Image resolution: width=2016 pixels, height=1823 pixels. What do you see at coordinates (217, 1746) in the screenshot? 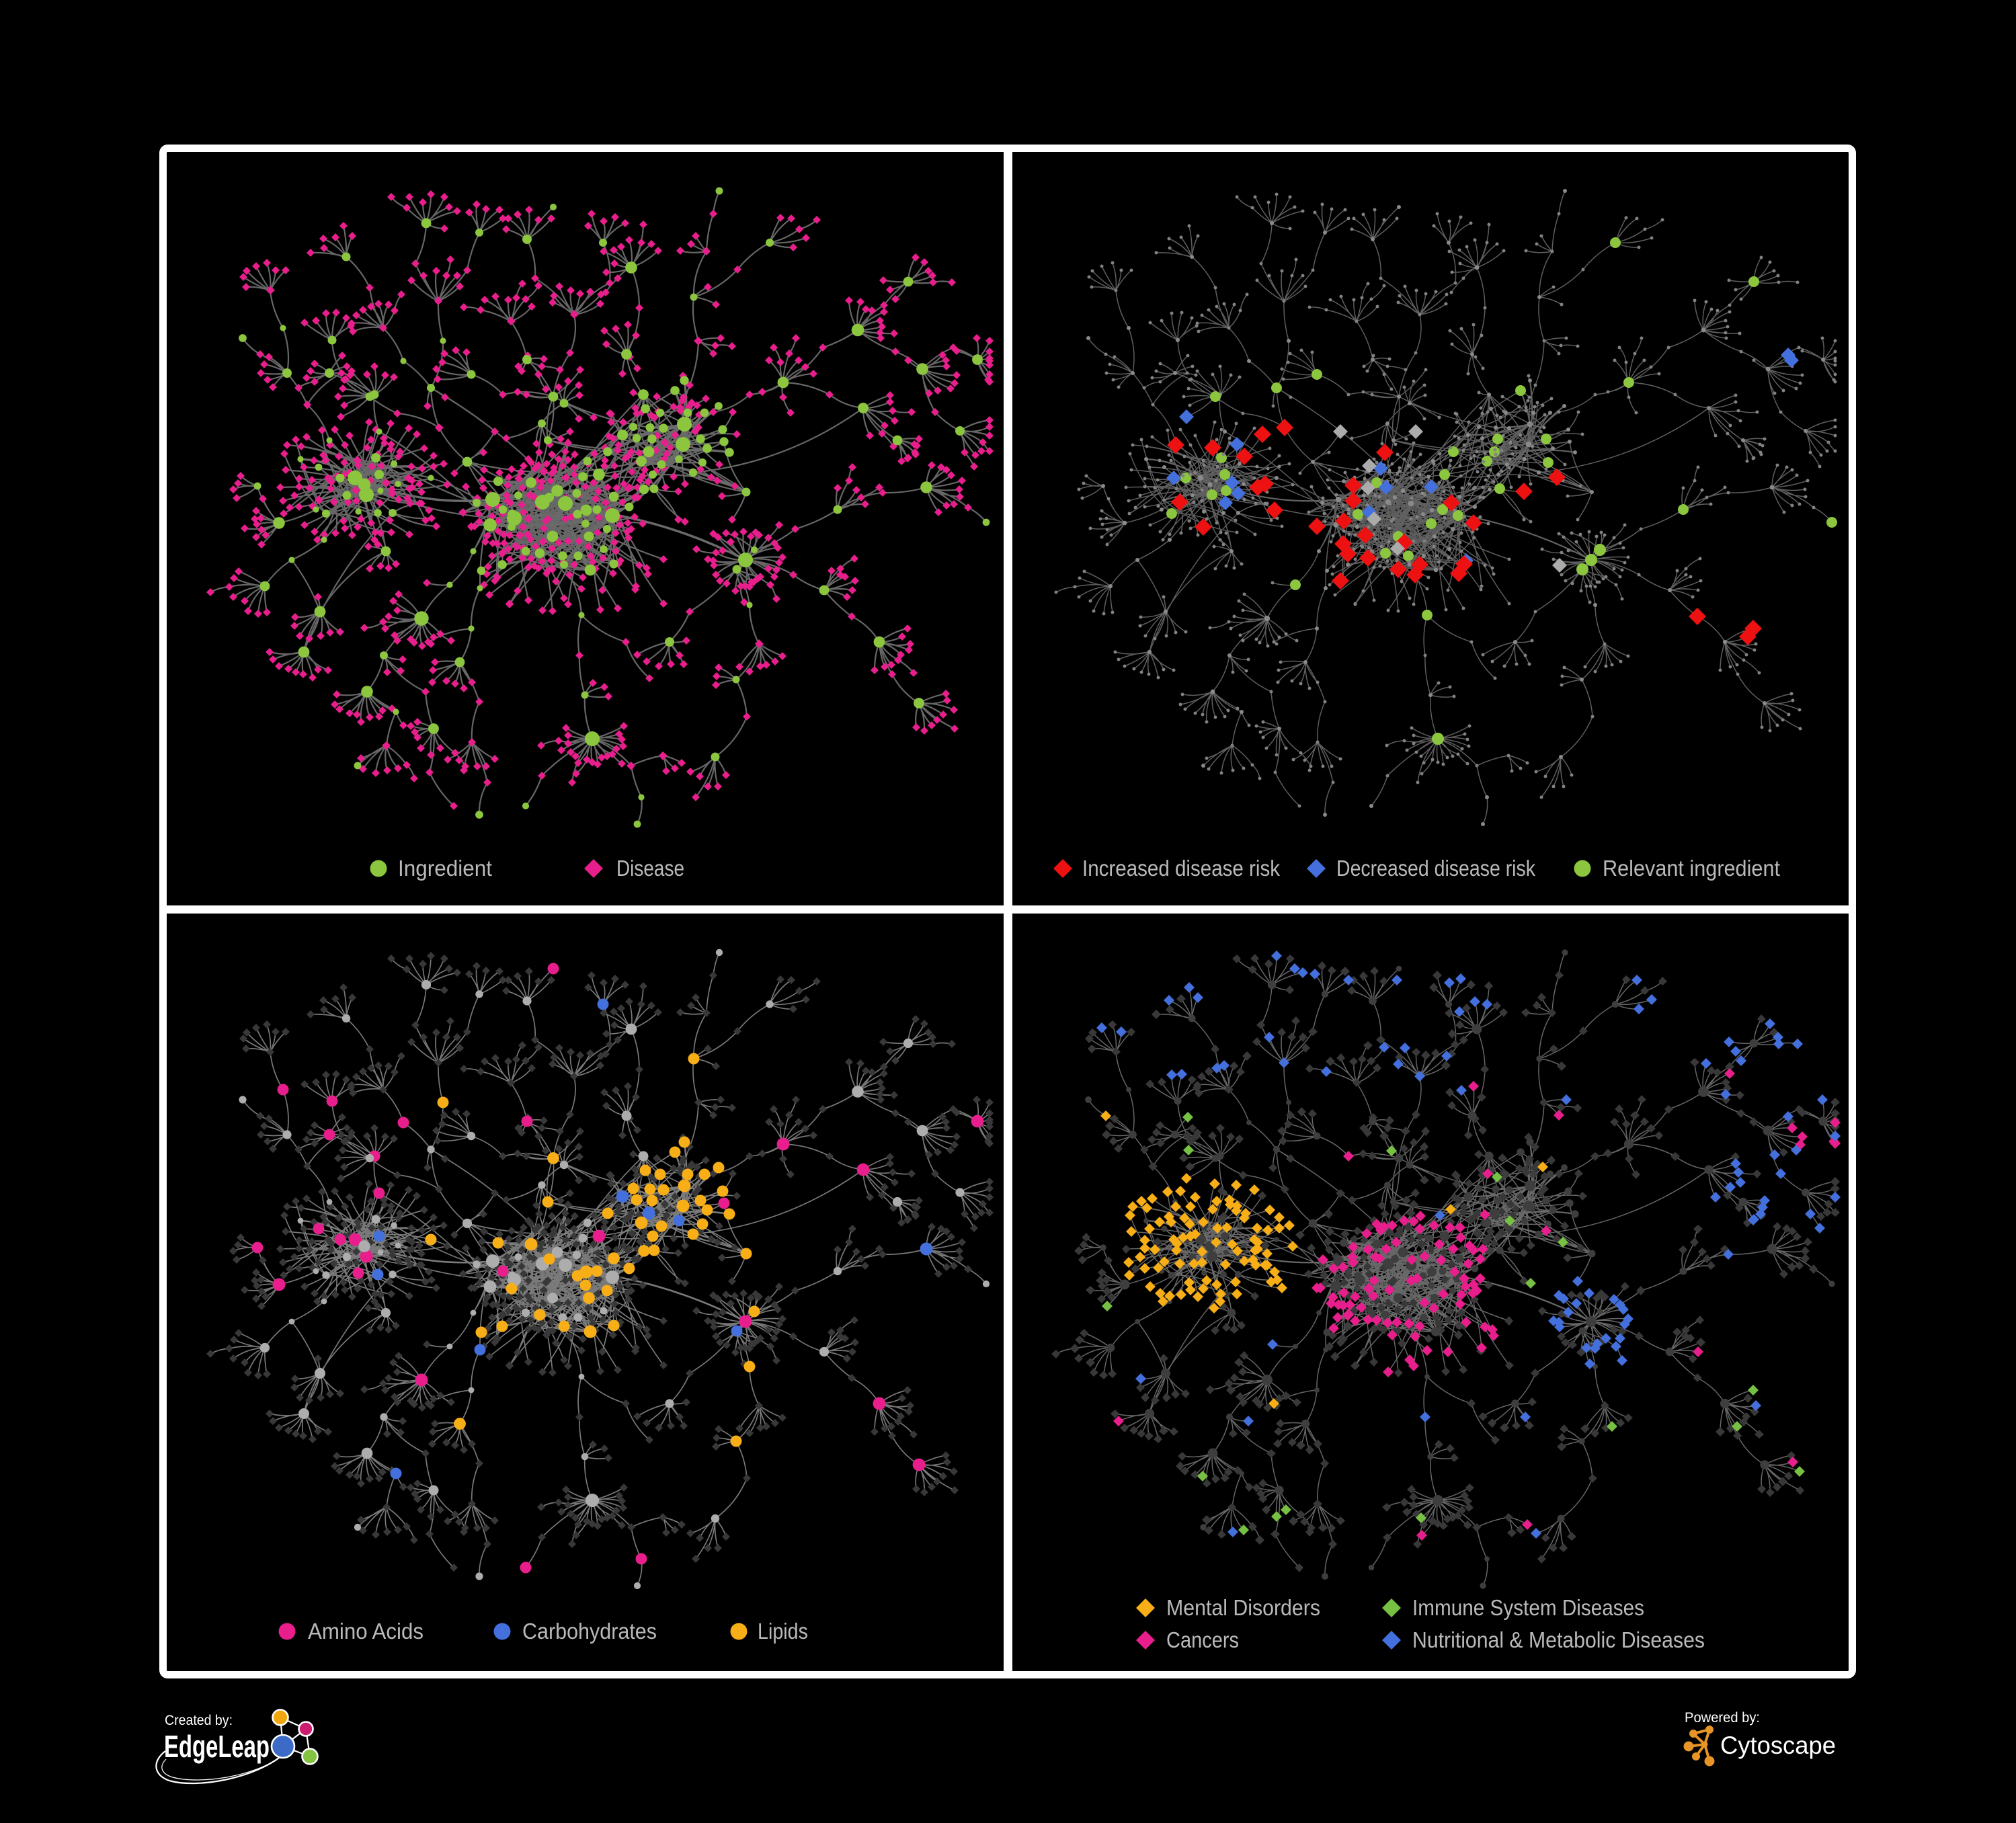
I see `svg-text: EdgeLeap` at bounding box center [217, 1746].